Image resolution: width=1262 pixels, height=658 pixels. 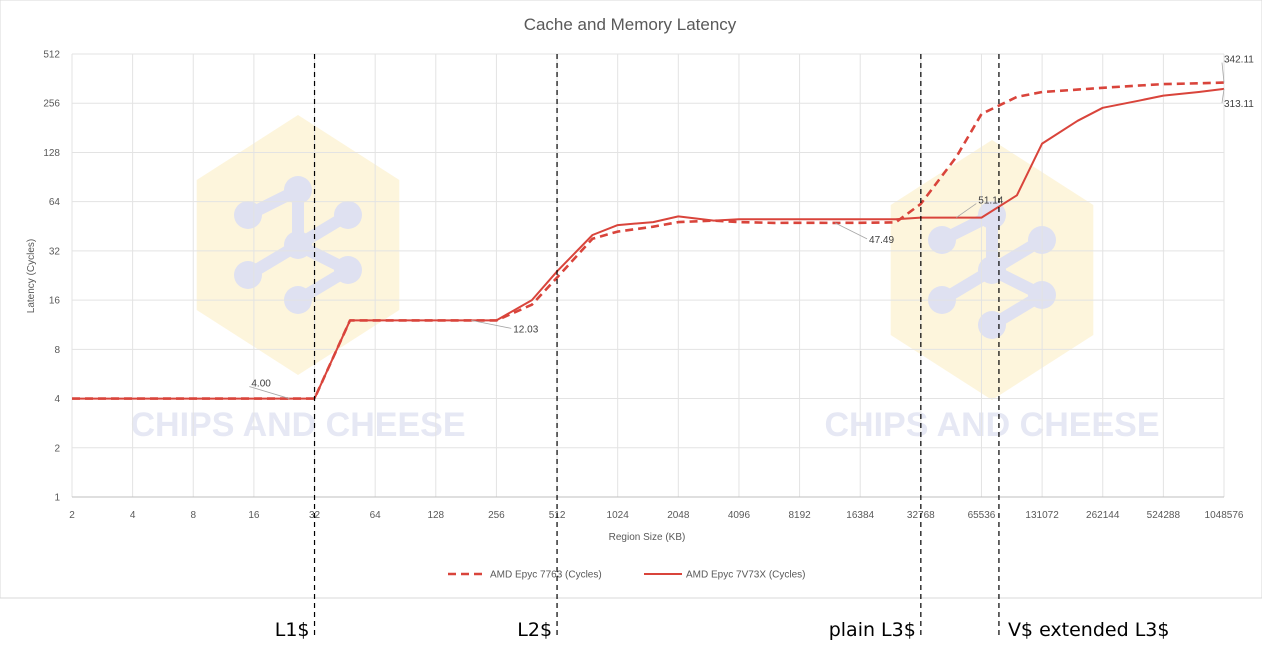 What do you see at coordinates (376, 515) in the screenshot?
I see `x-tick-label: 64` at bounding box center [376, 515].